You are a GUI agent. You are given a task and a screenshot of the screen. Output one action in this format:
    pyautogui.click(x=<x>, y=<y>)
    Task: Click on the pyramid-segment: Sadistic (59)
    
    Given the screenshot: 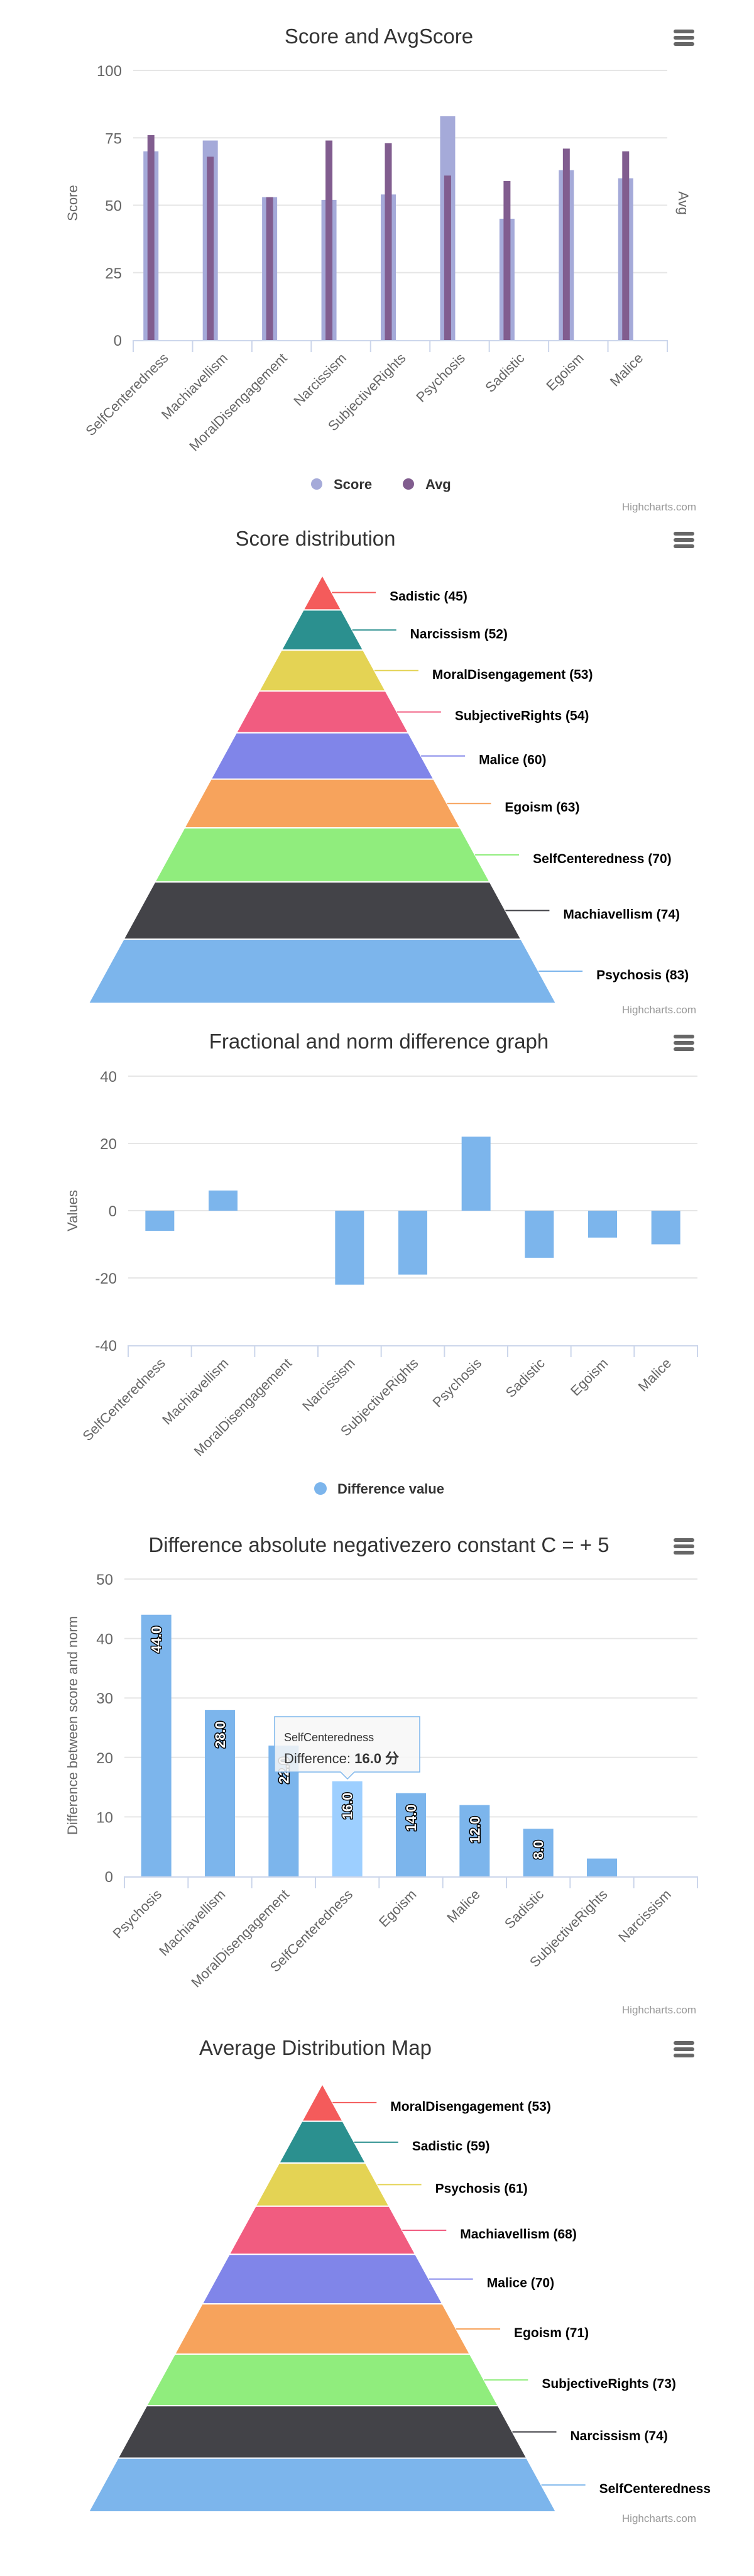 What is the action you would take?
    pyautogui.click(x=384, y=2142)
    